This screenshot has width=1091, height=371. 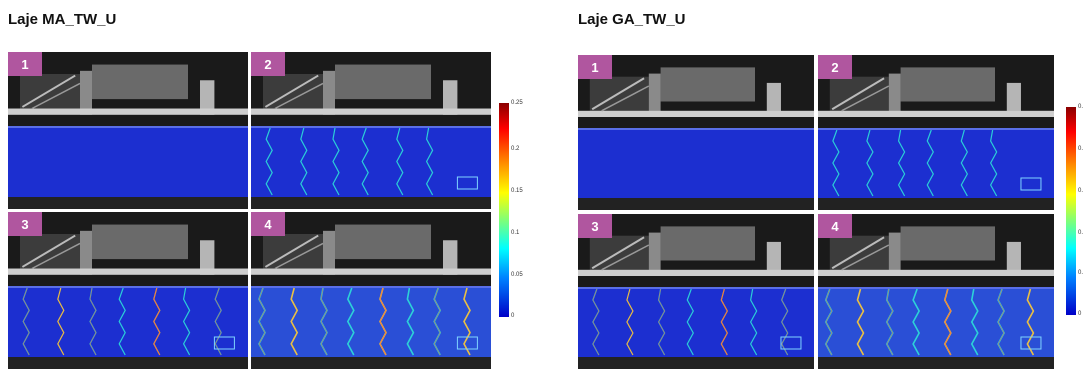 I want to click on colorbar-right-tick-5: 0, so click(x=1080, y=314).